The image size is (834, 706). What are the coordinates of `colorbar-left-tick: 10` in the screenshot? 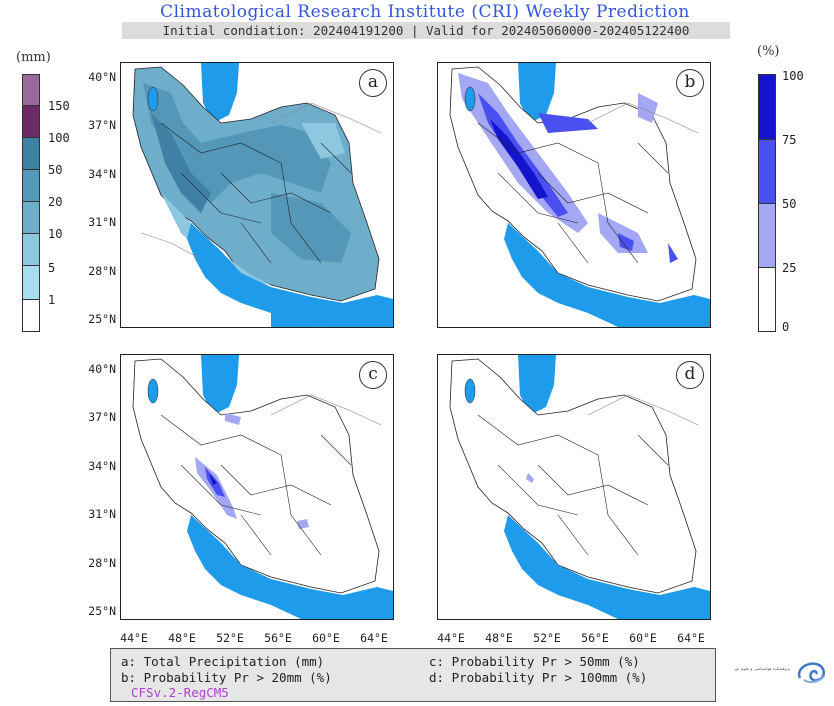 It's located at (55, 234).